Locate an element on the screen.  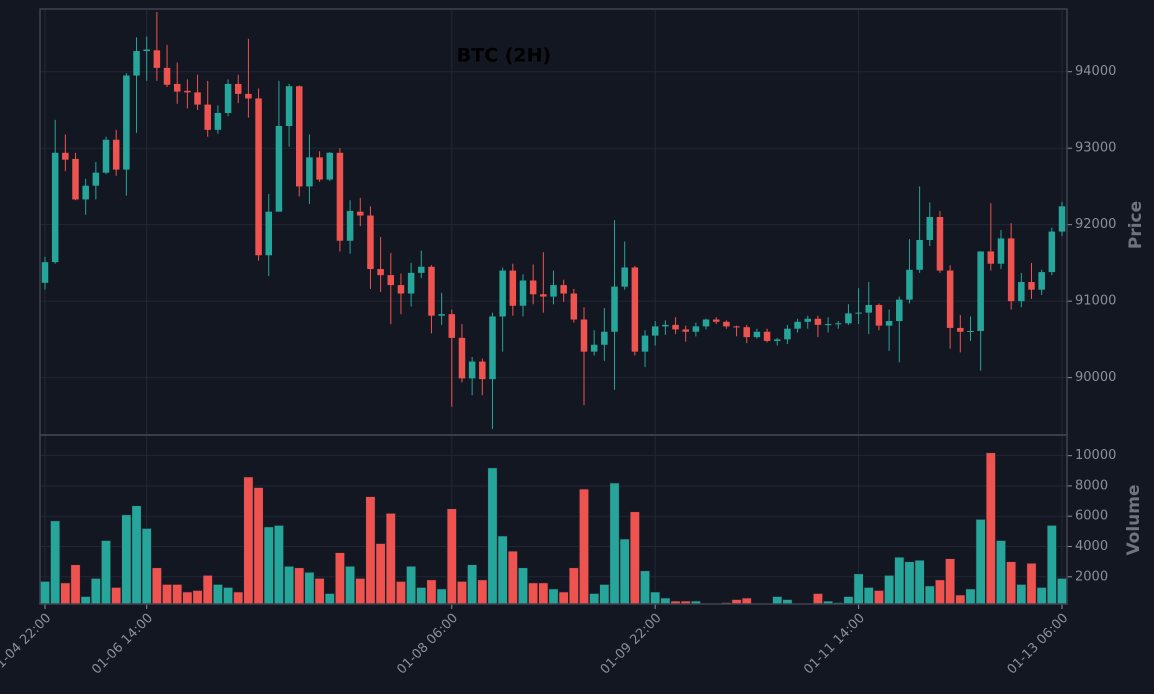
y-tick-label: 92000 is located at coordinates (1095, 224).